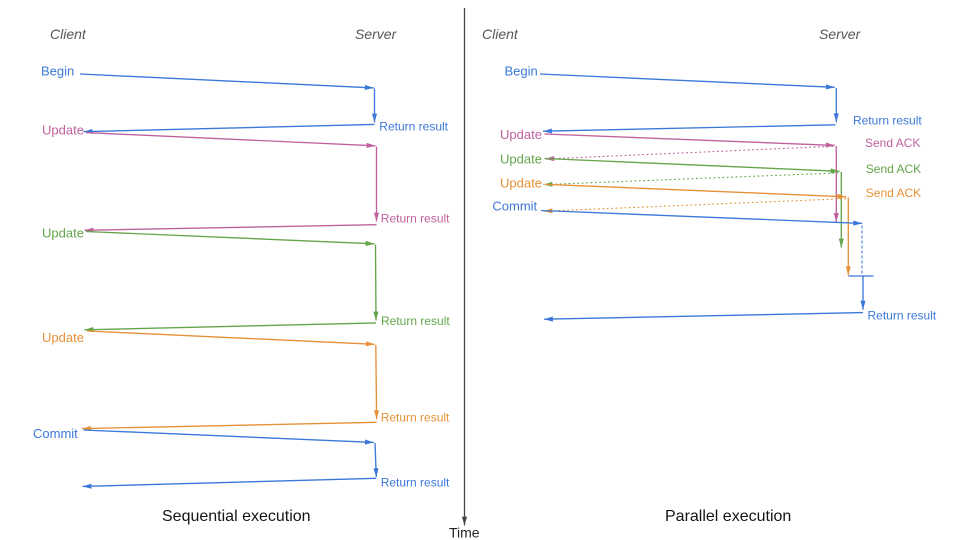 This screenshot has width=960, height=540. What do you see at coordinates (728, 516) in the screenshot?
I see `svg-text: Parallel execution` at bounding box center [728, 516].